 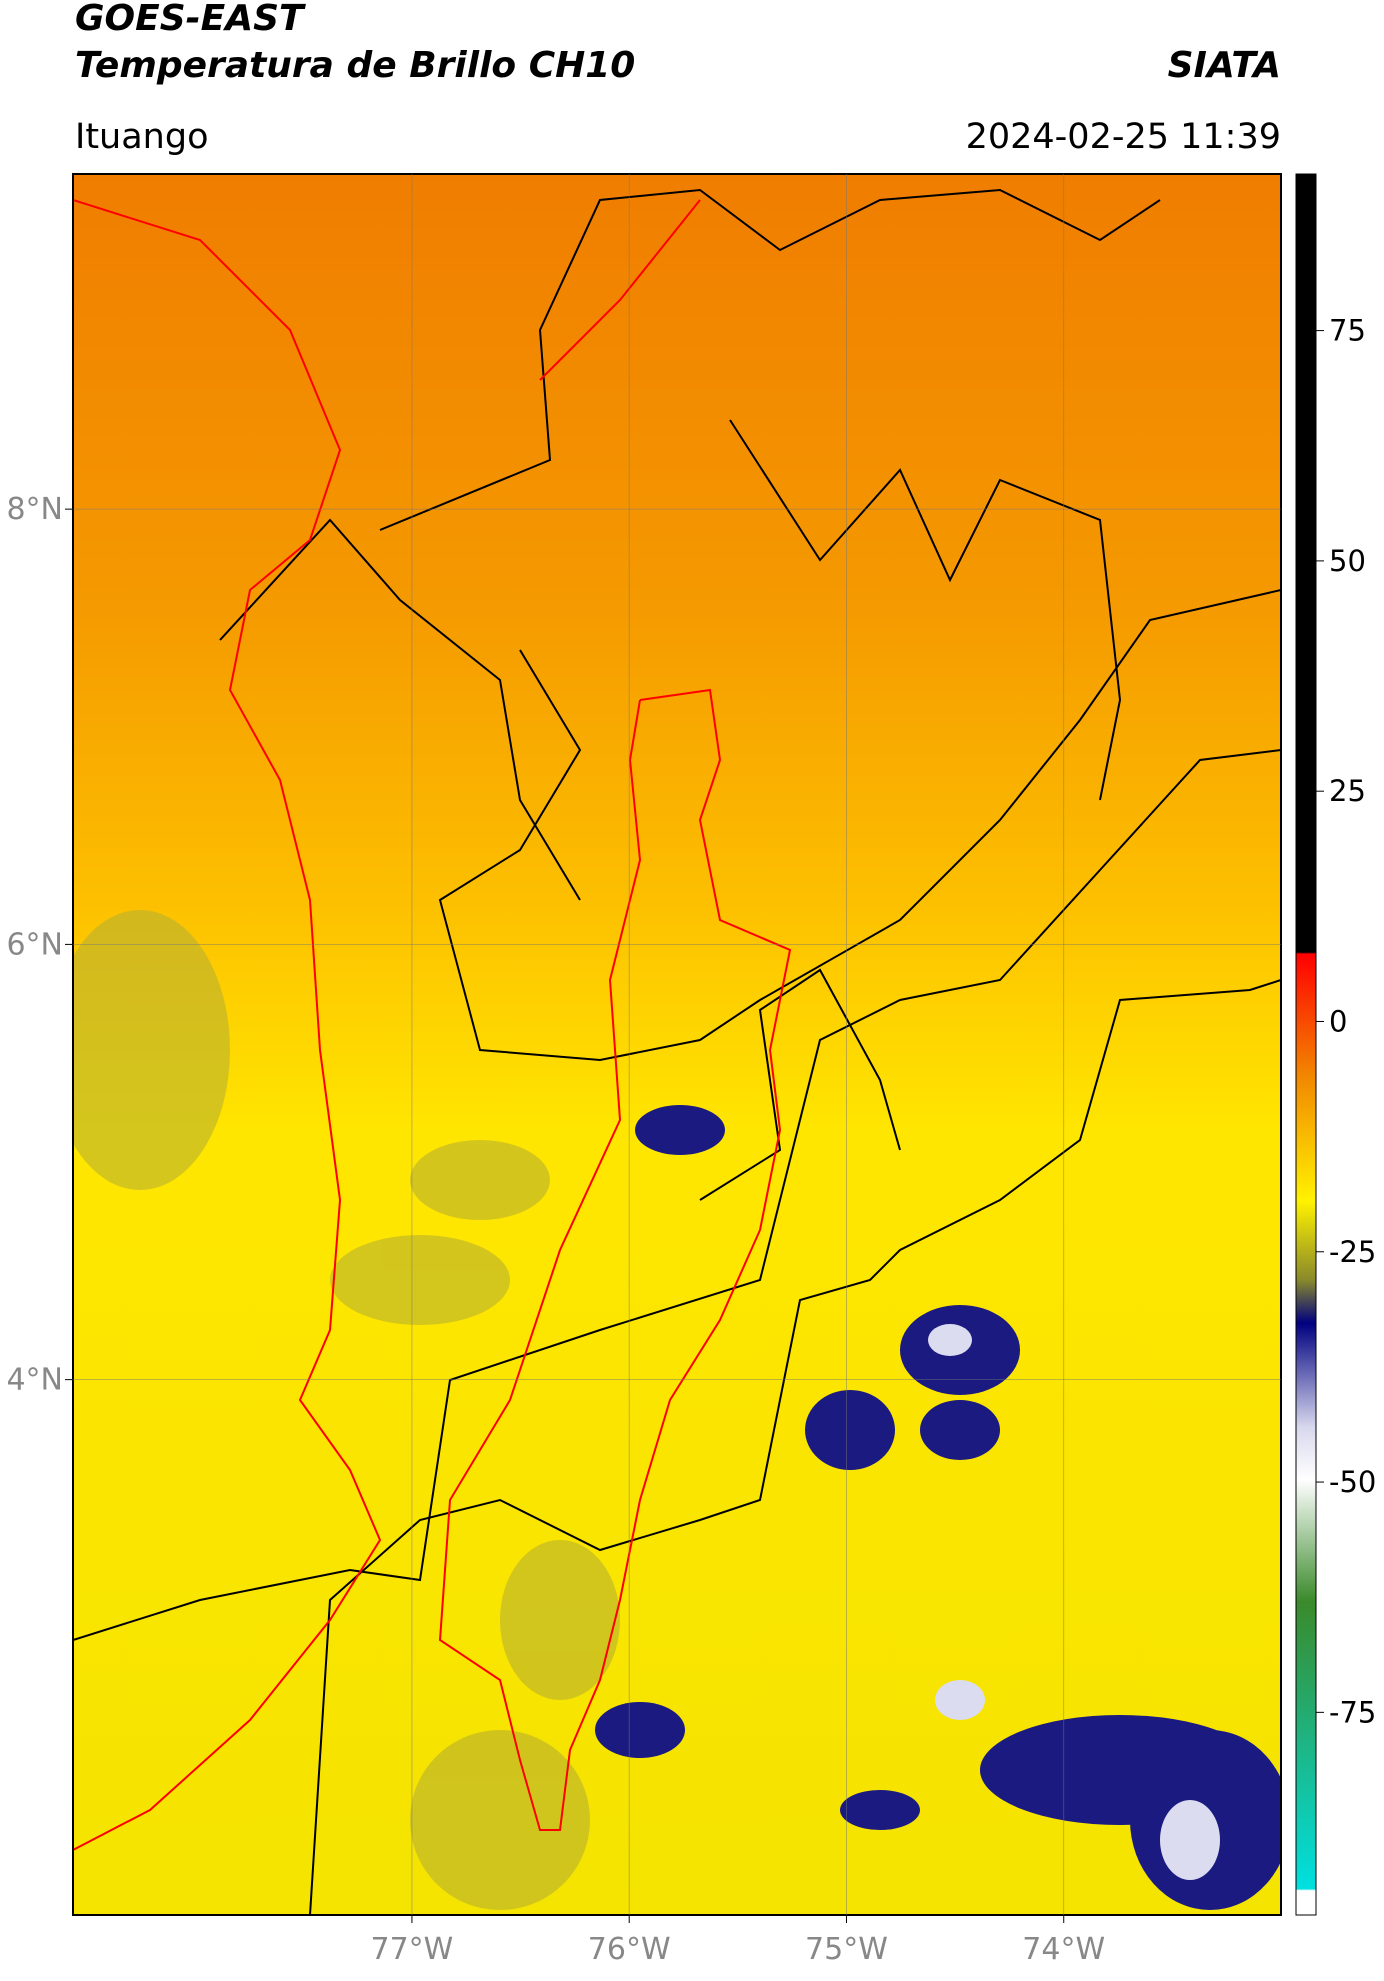 I want to click on datetime: 2024-02-25 11:39, so click(x=1123, y=137).